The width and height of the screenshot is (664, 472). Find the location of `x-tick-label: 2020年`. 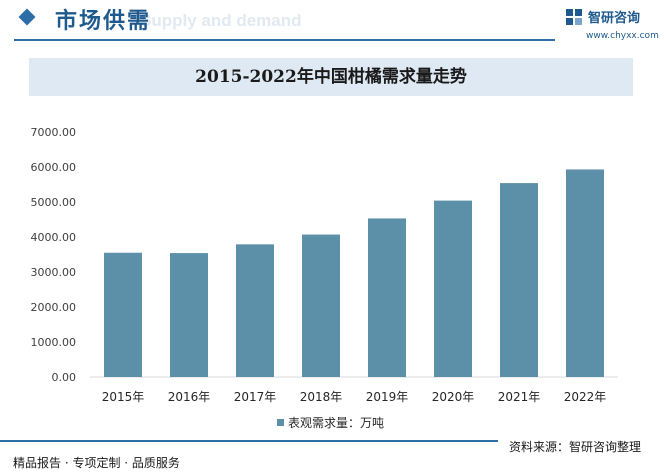

x-tick-label: 2020年 is located at coordinates (453, 397).